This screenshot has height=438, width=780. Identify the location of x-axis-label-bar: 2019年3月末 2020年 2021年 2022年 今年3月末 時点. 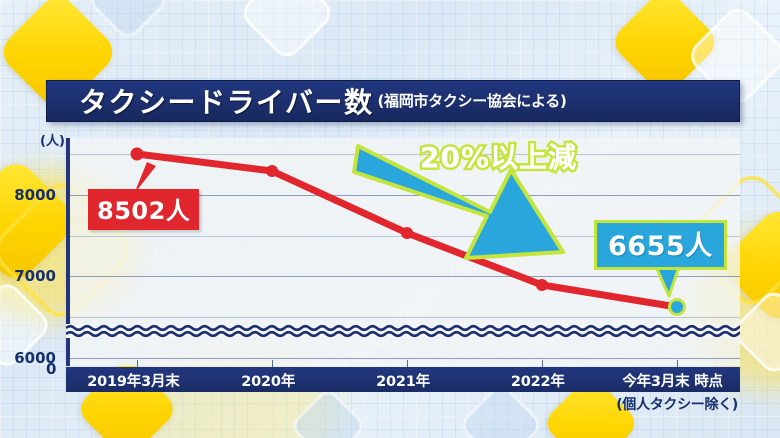
(403, 380).